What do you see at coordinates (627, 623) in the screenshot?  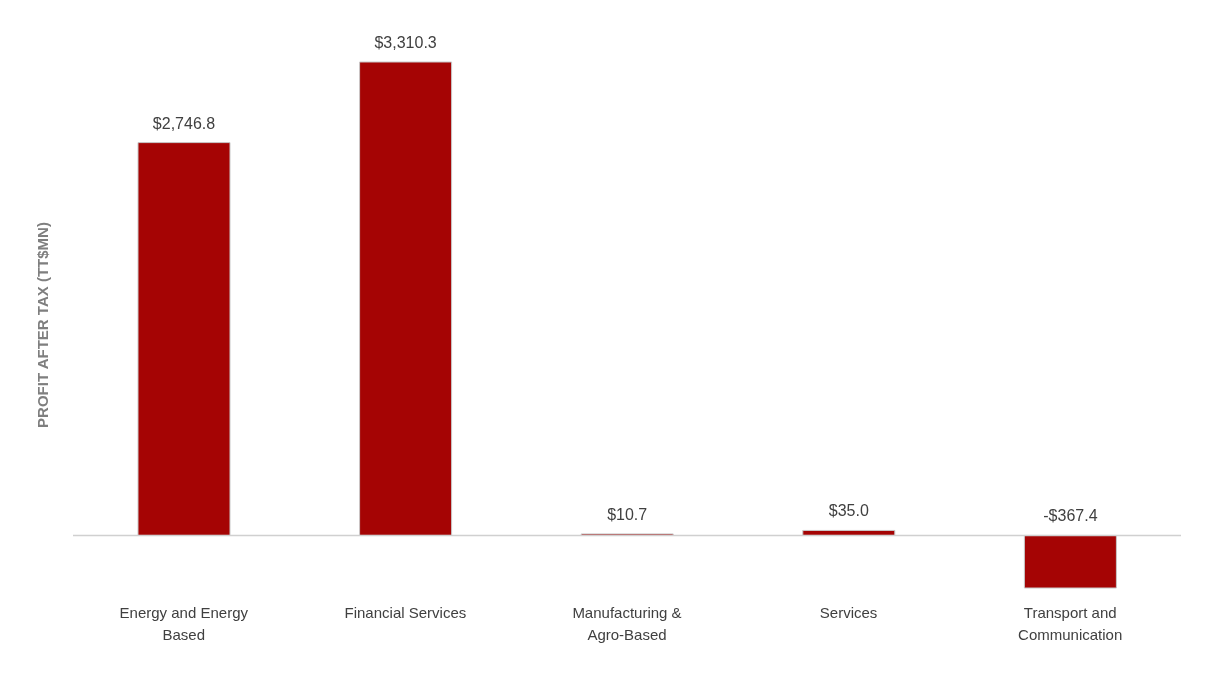 I see `x-tick-label: Manufacturing & Agro-Based` at bounding box center [627, 623].